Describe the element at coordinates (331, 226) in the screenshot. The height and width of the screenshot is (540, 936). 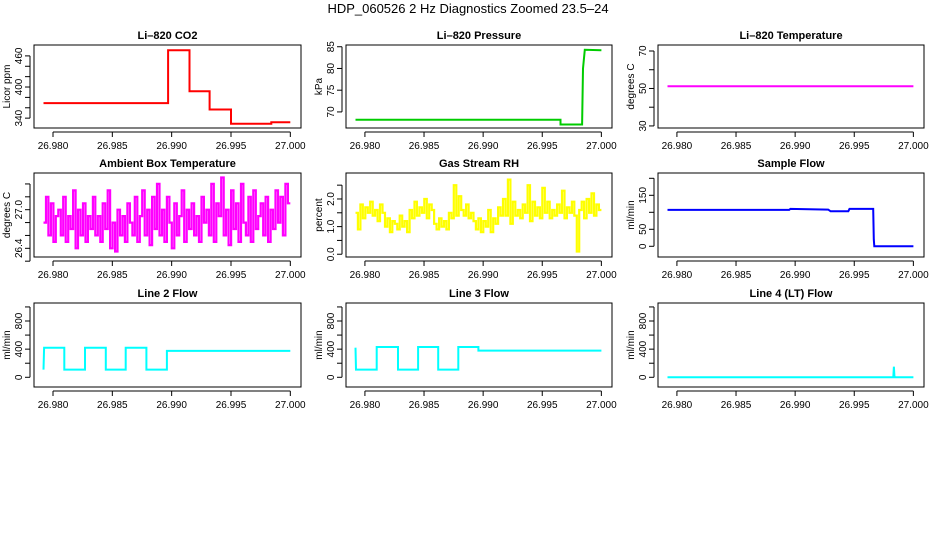
I see `y-tick-label: 1.0` at that location.